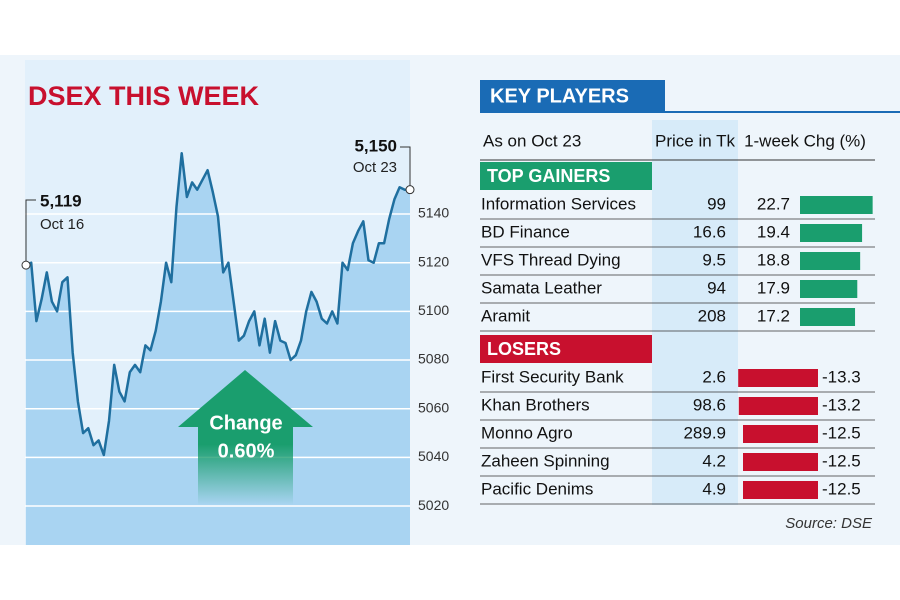  What do you see at coordinates (773, 259) in the screenshot?
I see `change-value: 18.8` at bounding box center [773, 259].